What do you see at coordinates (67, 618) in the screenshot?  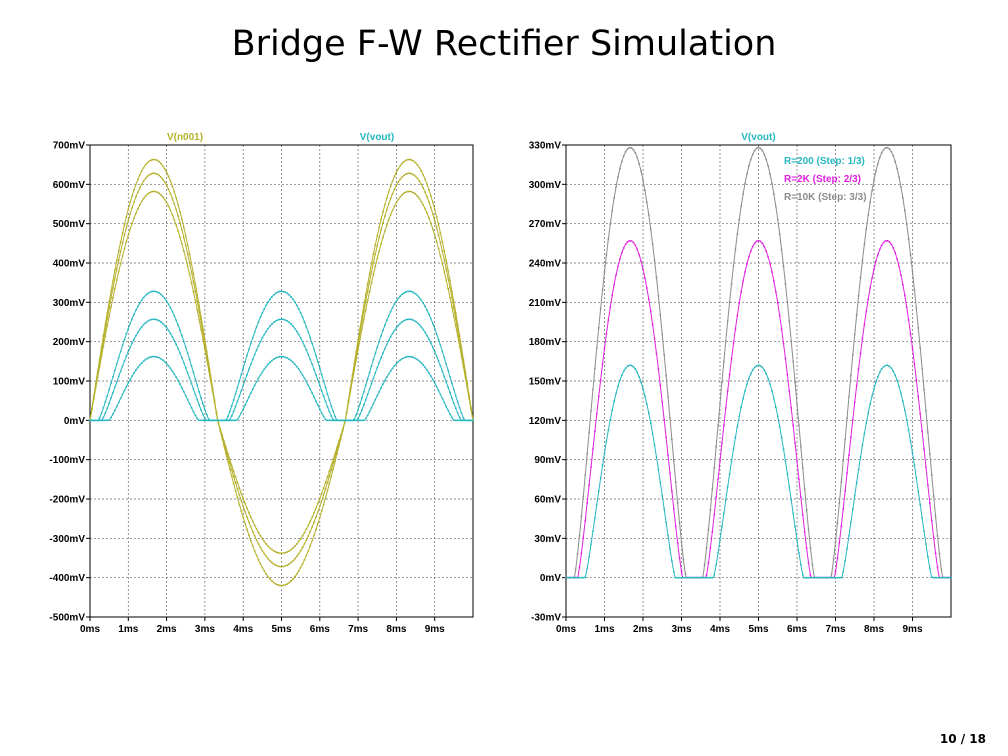 I see `y-tick-label: -500mV` at bounding box center [67, 618].